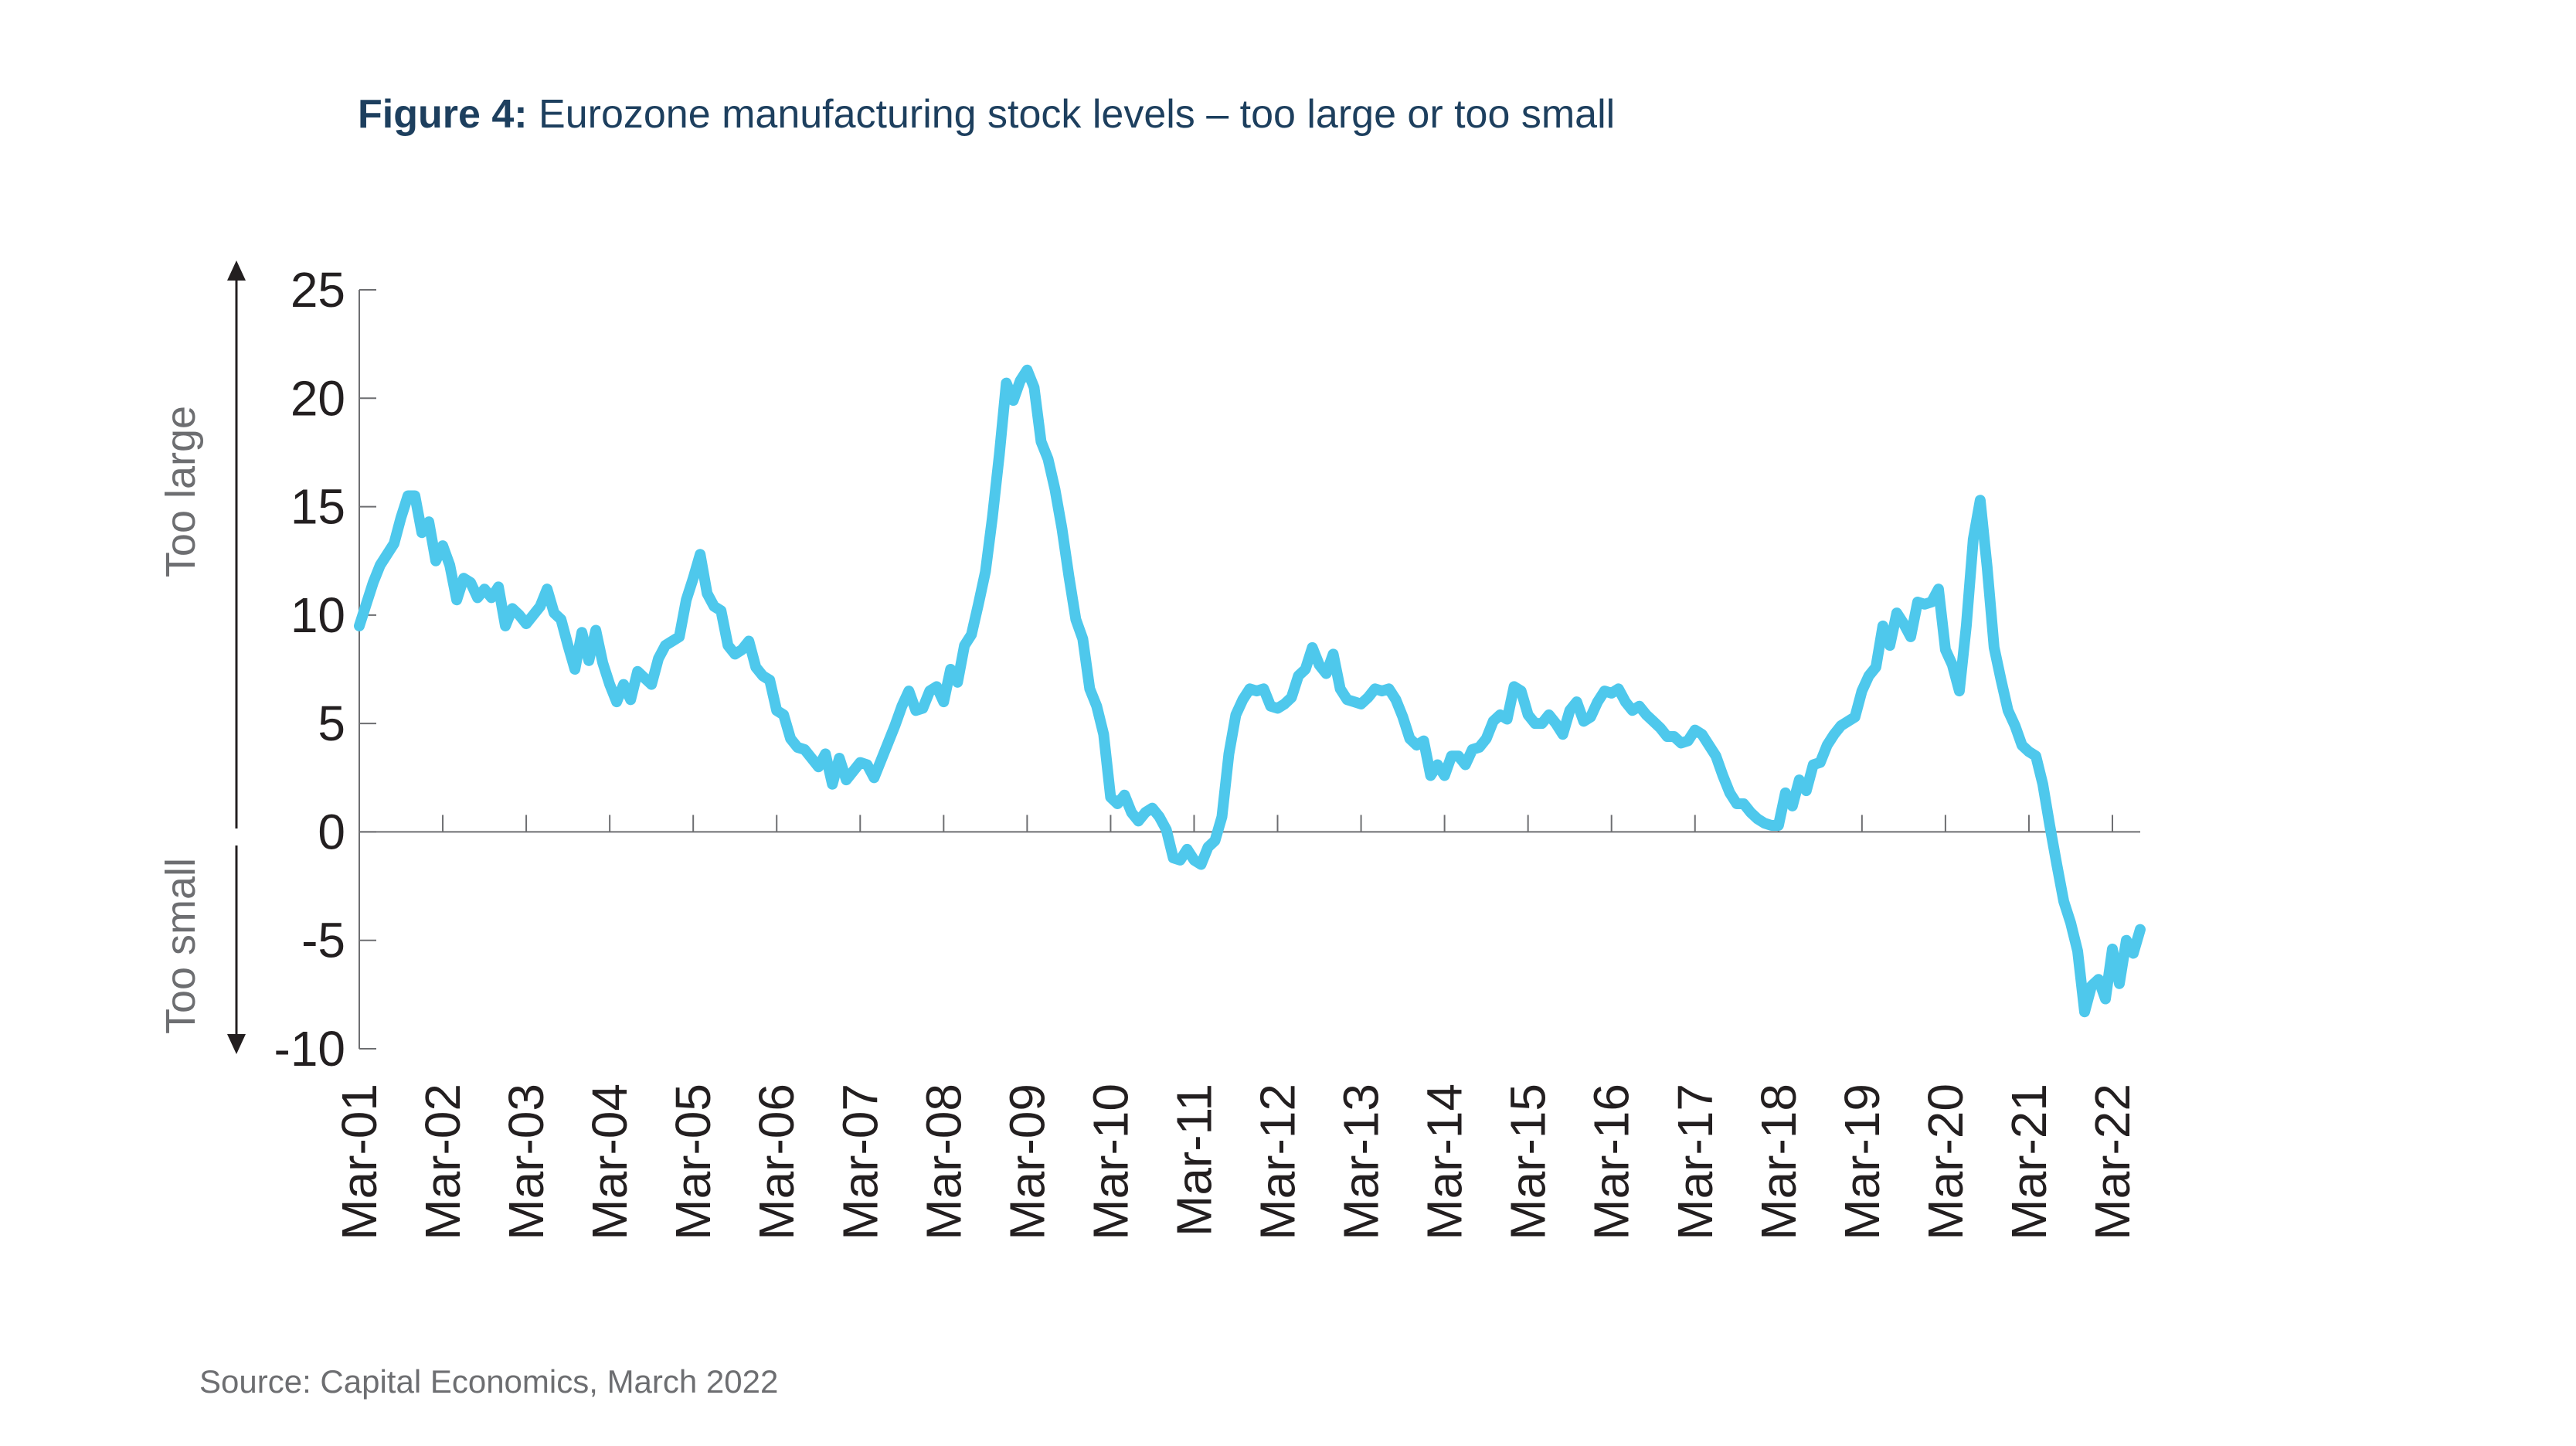 The image size is (2576, 1446). Describe the element at coordinates (443, 115) in the screenshot. I see `figure-label: Figure 4:` at that location.